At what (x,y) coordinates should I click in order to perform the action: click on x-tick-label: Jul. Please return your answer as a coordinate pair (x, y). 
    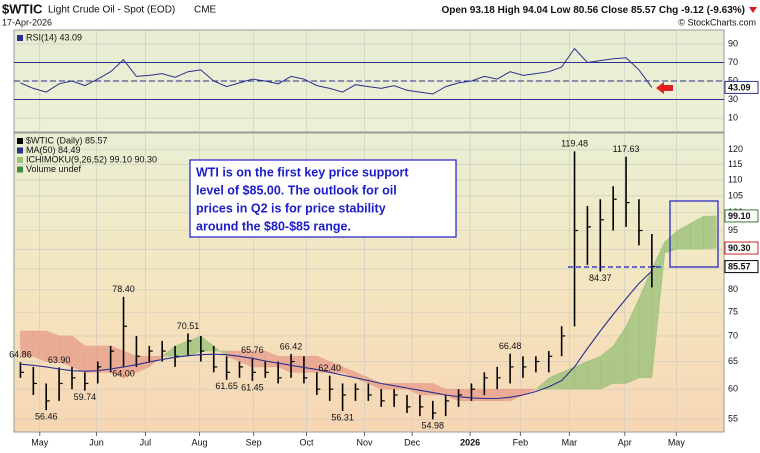
    Looking at the image, I should click on (146, 442).